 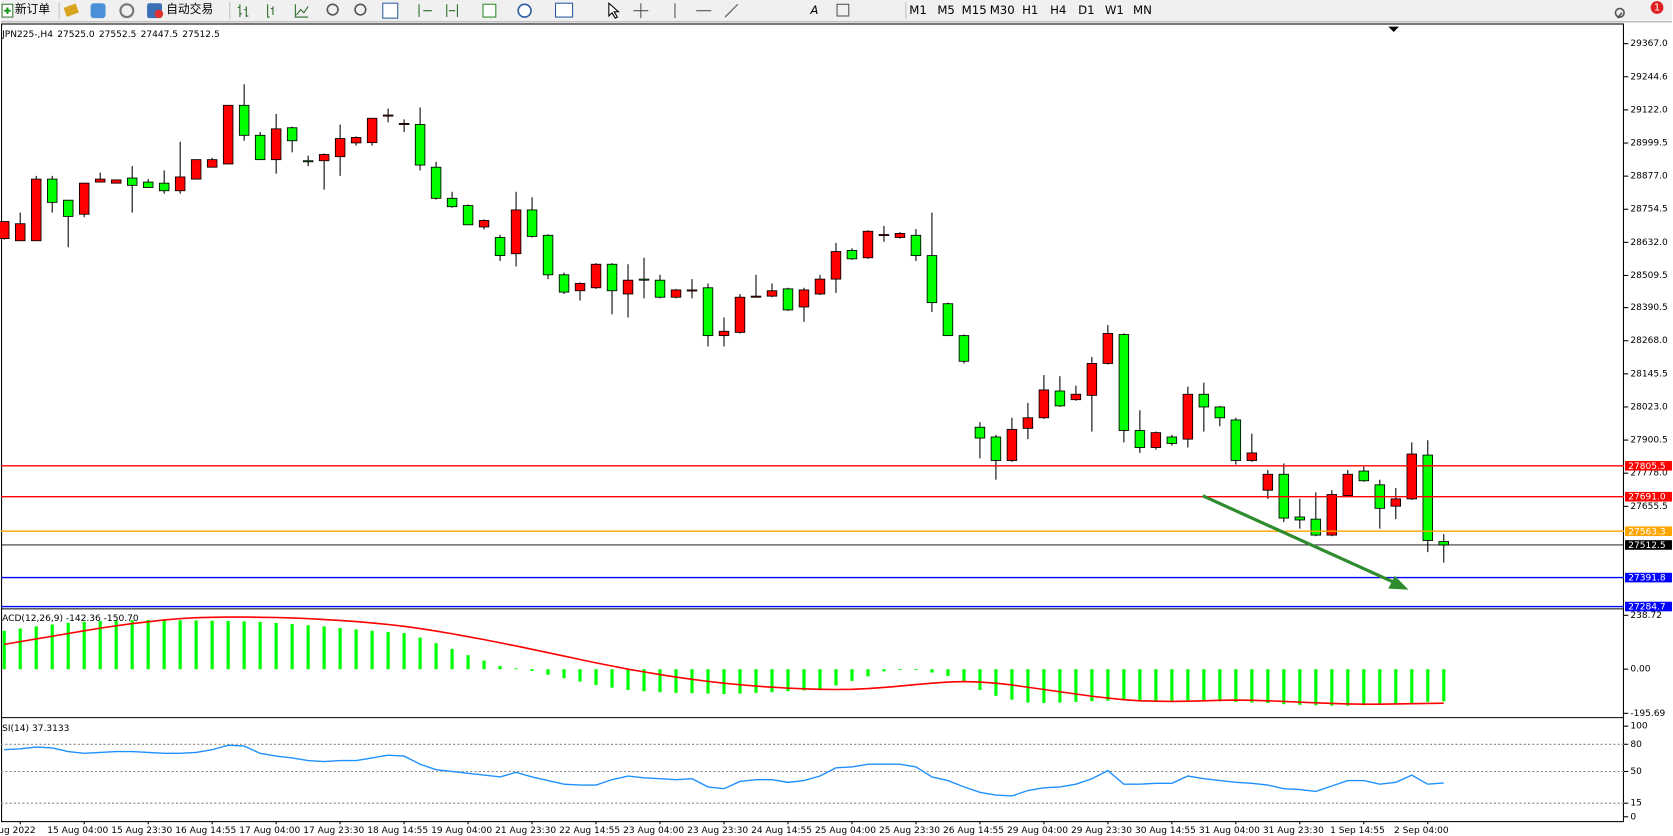 I want to click on new-order-button: 新订单, so click(x=25, y=10).